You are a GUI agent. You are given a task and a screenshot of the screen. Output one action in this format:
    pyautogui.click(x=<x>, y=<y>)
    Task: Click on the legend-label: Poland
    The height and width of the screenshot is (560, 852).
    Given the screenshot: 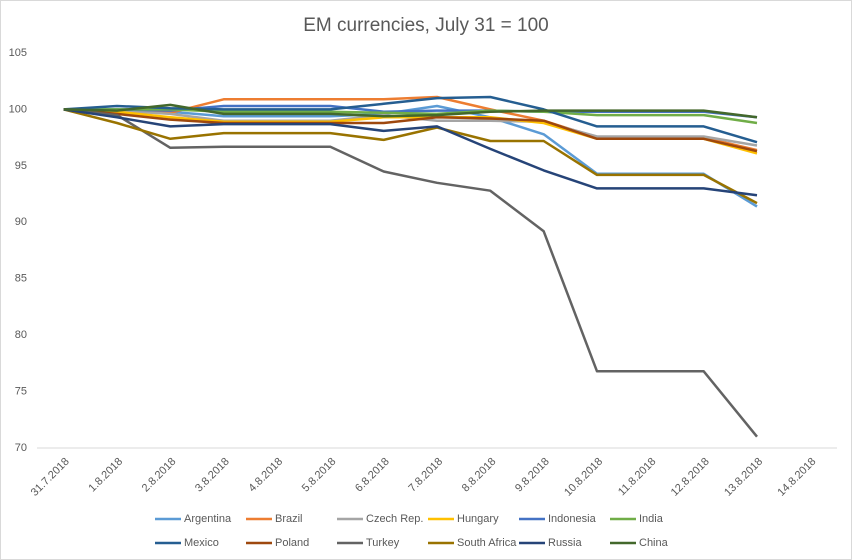 What is the action you would take?
    pyautogui.click(x=292, y=543)
    